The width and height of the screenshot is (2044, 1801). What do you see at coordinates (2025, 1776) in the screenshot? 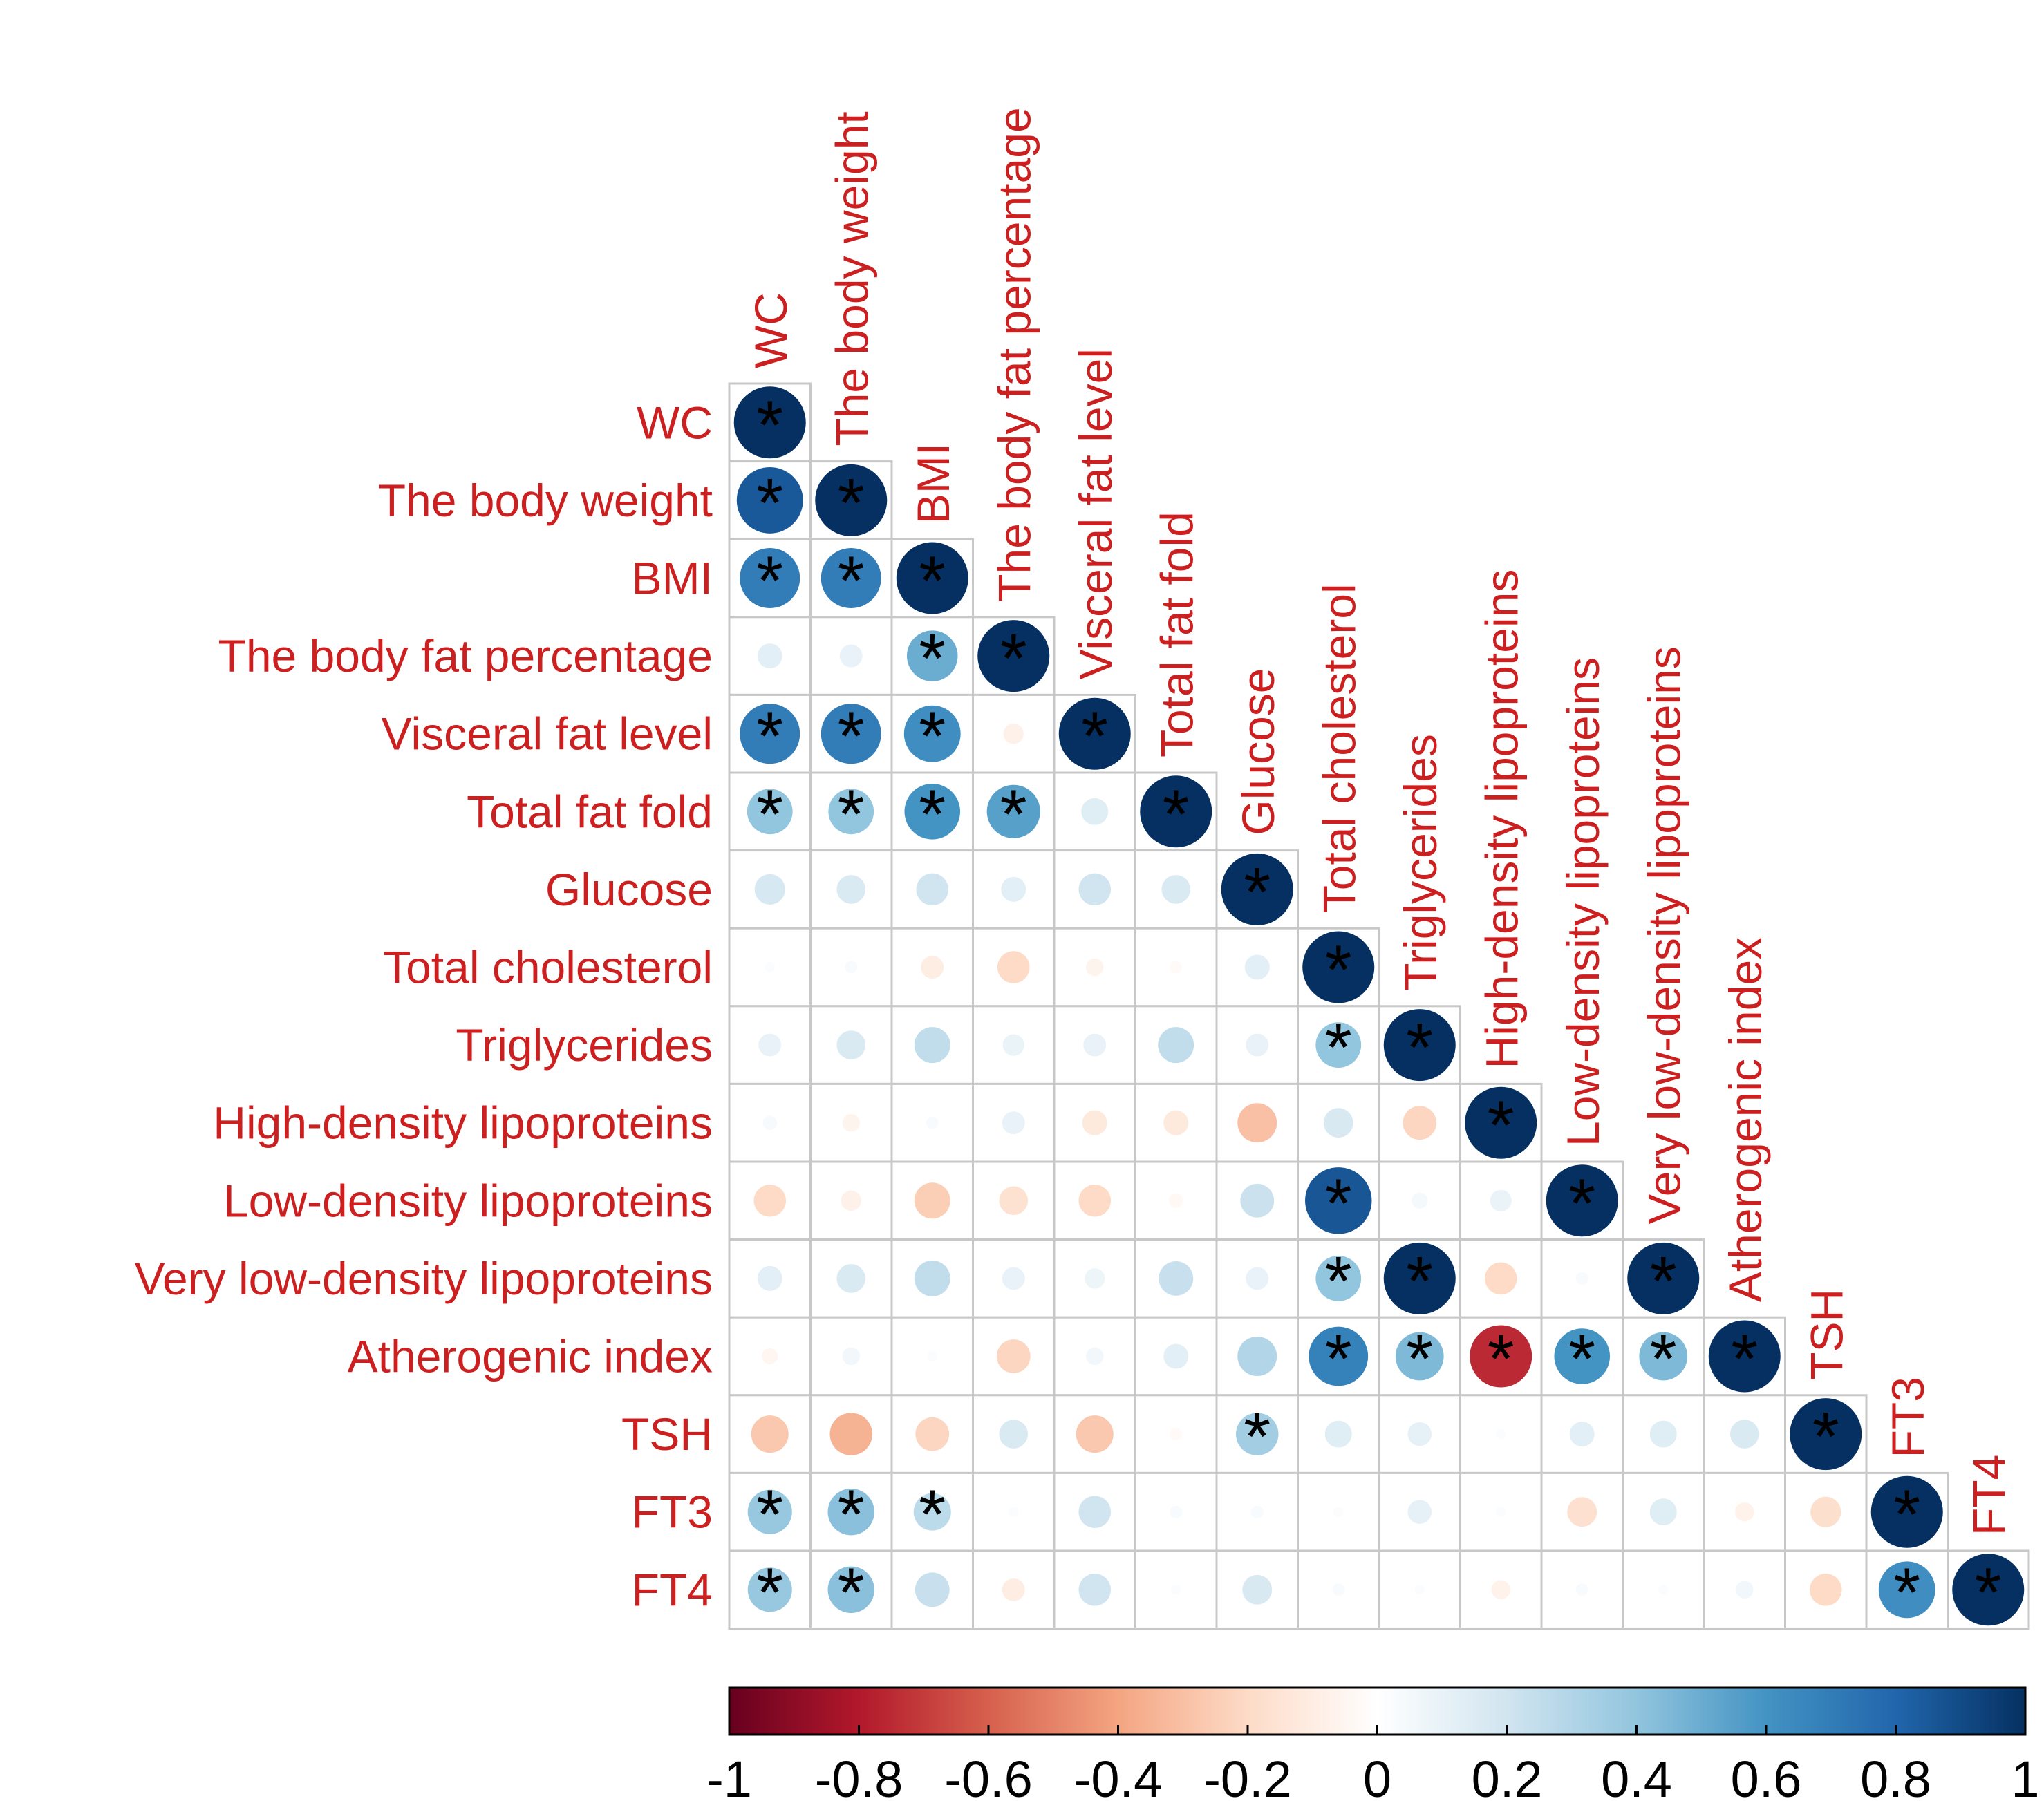
I see `colorbar-tick-label: 1` at bounding box center [2025, 1776].